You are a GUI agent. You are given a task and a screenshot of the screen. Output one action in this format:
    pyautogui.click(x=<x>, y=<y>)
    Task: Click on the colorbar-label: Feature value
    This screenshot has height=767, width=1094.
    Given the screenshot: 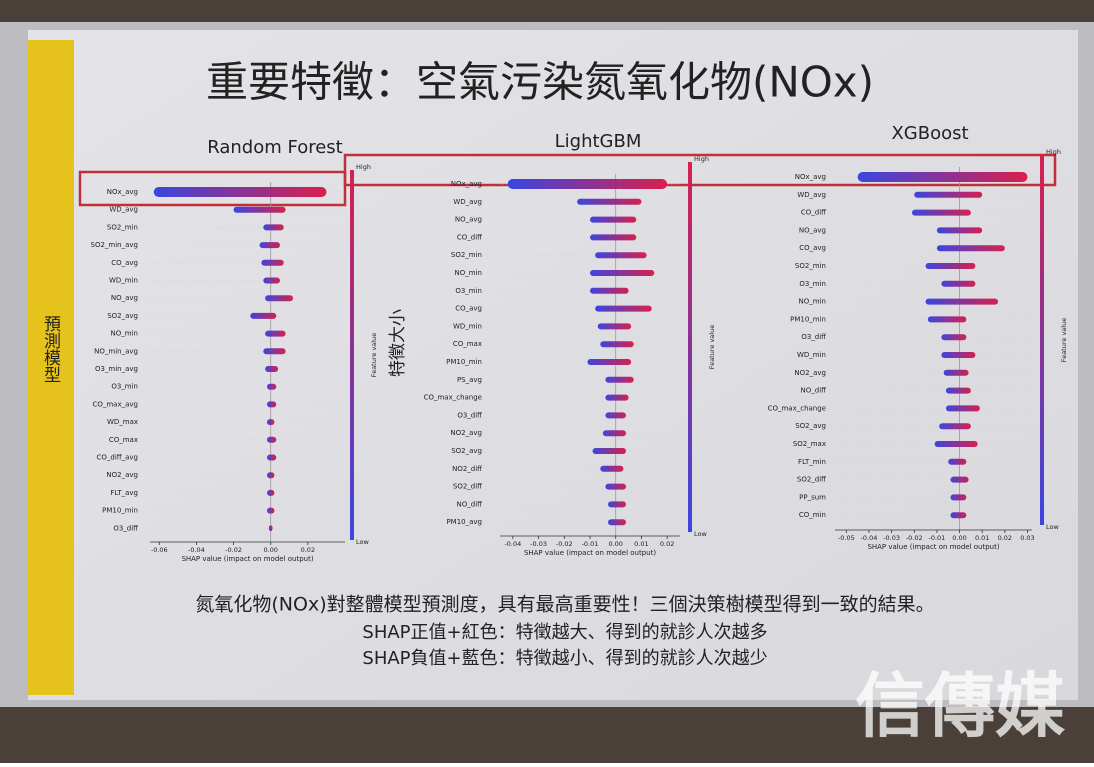 What is the action you would take?
    pyautogui.click(x=712, y=347)
    